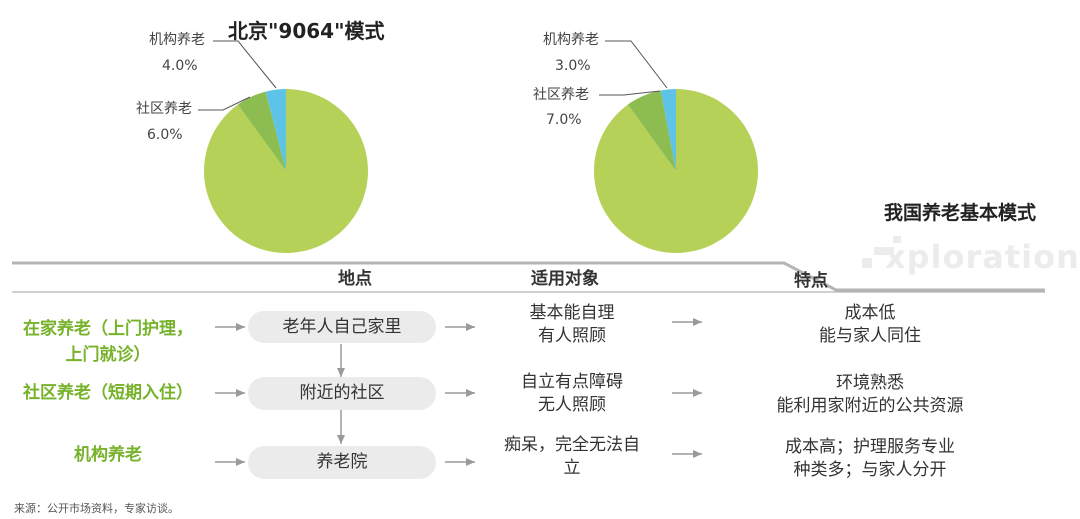 The width and height of the screenshot is (1080, 519). What do you see at coordinates (342, 327) in the screenshot?
I see `location-pill-home: 老年人自己家里` at bounding box center [342, 327].